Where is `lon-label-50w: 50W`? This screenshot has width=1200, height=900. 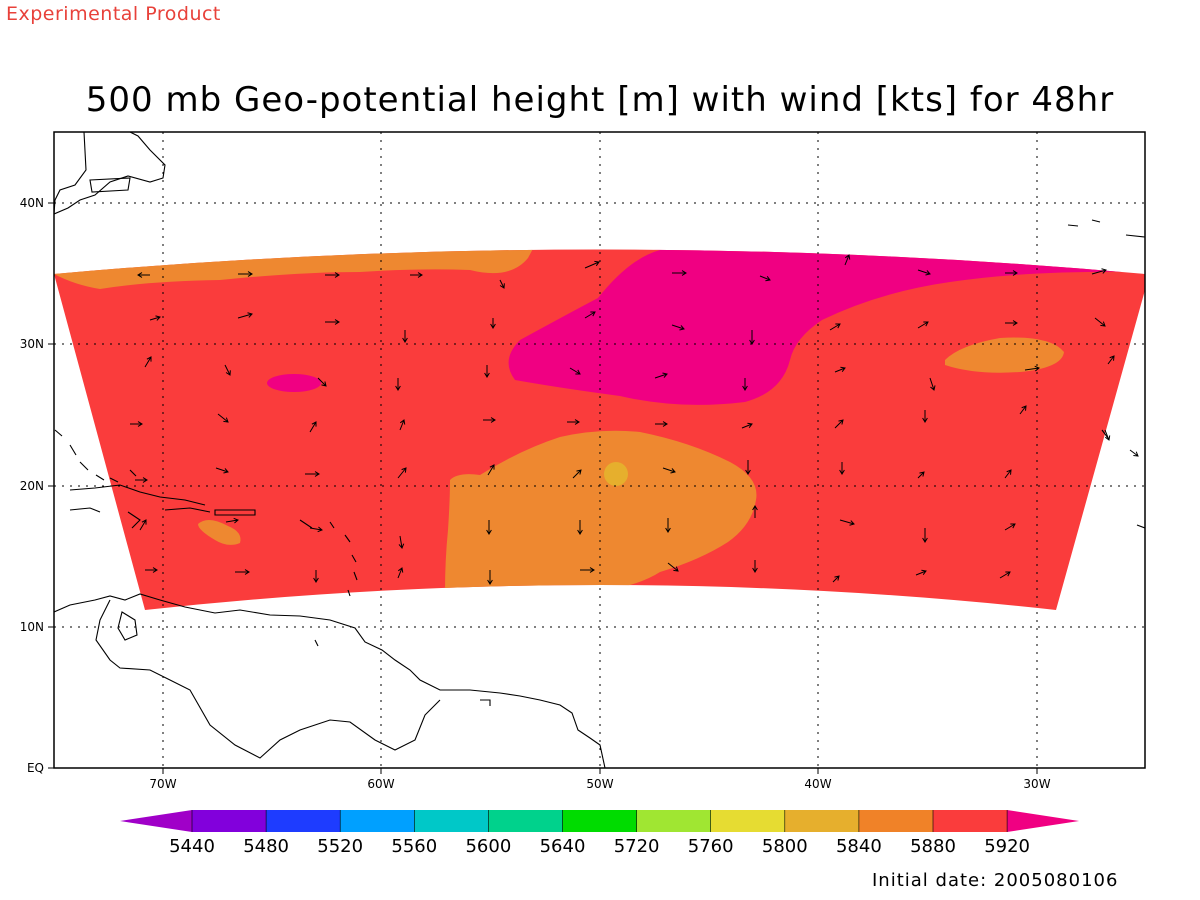
lon-label-50w: 50W is located at coordinates (599, 784).